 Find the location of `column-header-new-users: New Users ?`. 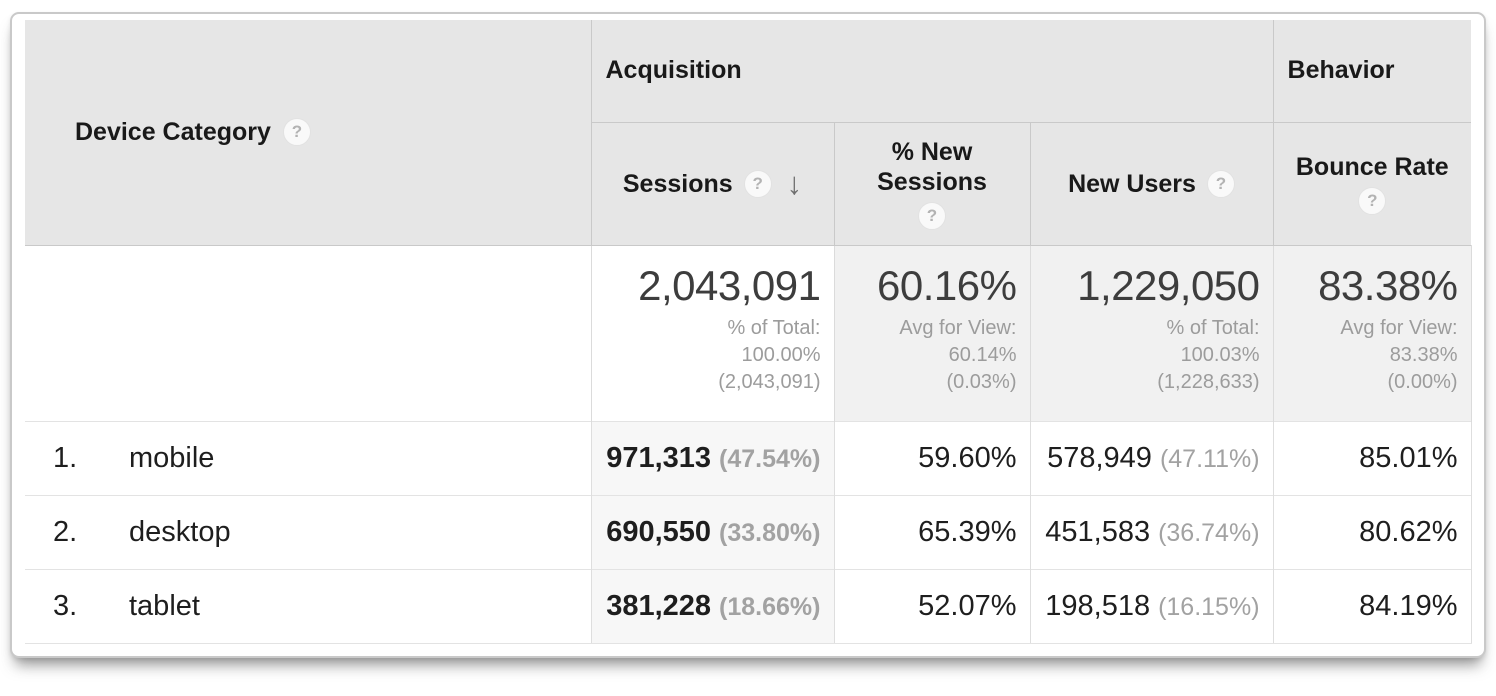

column-header-new-users: New Users ? is located at coordinates (1151, 183).